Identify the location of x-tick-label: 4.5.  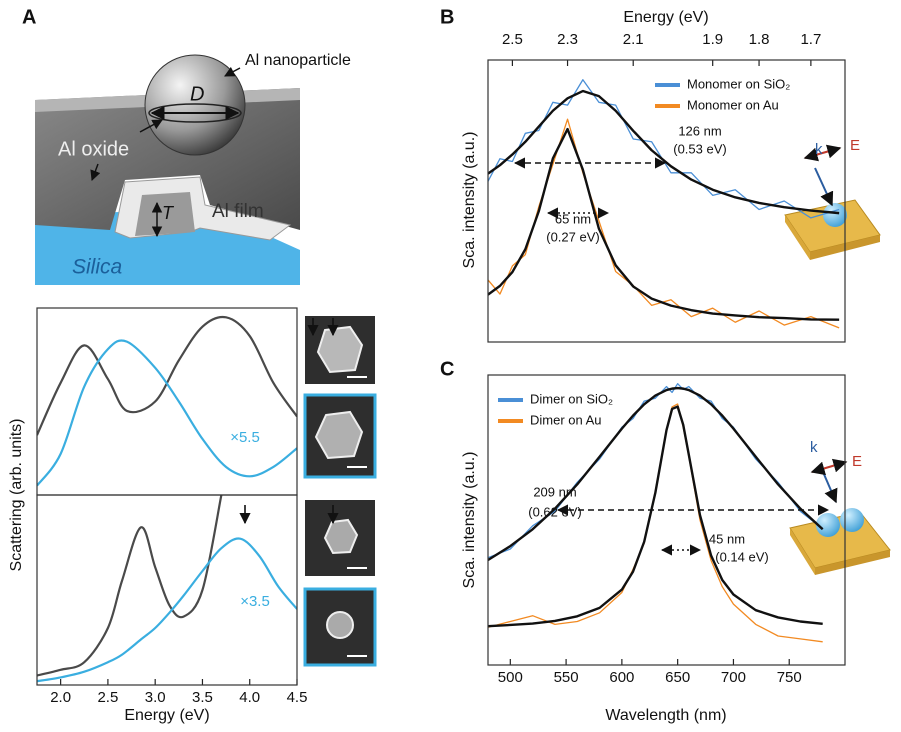
(297, 697).